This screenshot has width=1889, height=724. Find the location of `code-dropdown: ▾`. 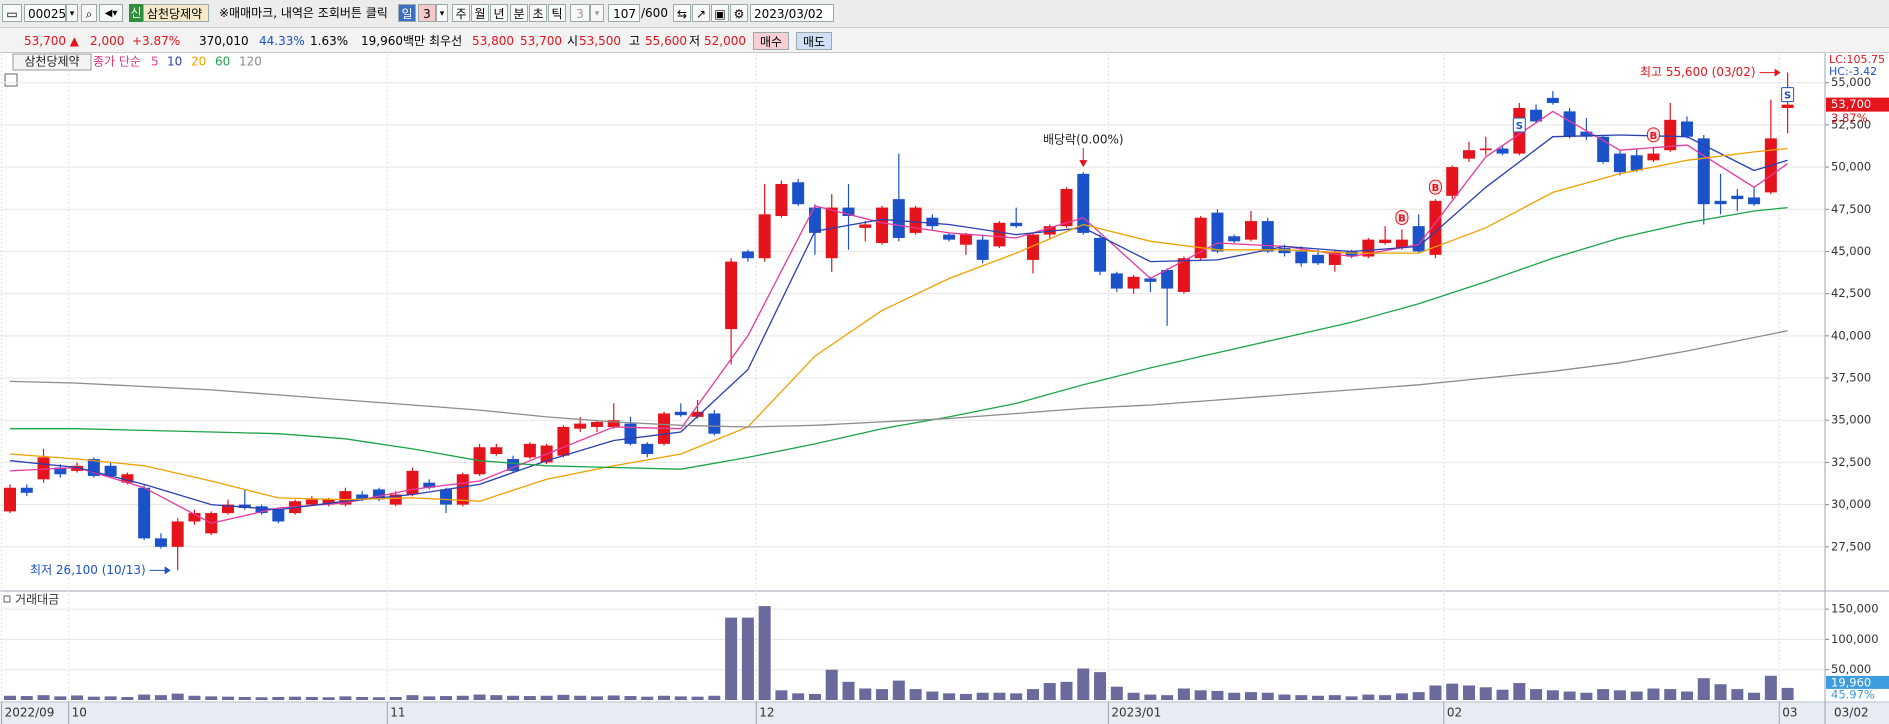

code-dropdown: ▾ is located at coordinates (72, 13).